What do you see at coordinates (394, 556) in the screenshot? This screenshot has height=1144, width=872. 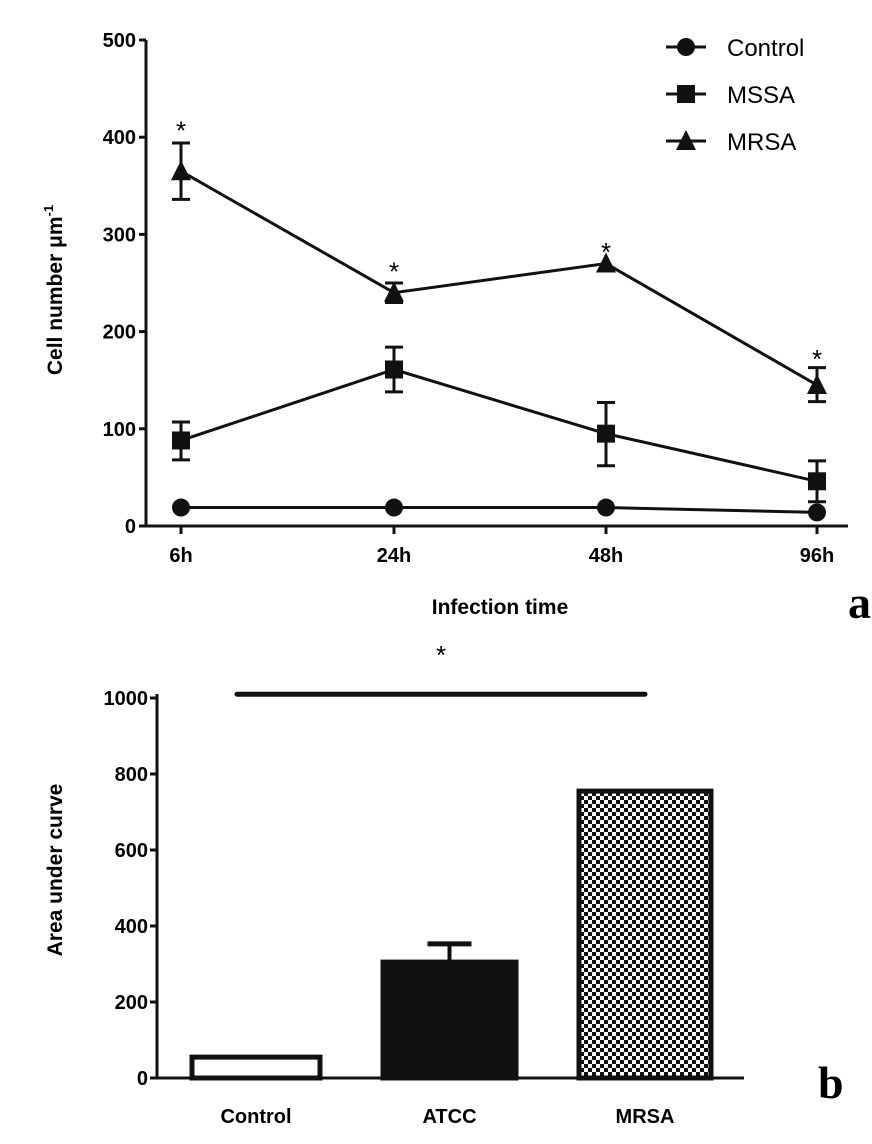 I see `x-tick-label: 24h` at bounding box center [394, 556].